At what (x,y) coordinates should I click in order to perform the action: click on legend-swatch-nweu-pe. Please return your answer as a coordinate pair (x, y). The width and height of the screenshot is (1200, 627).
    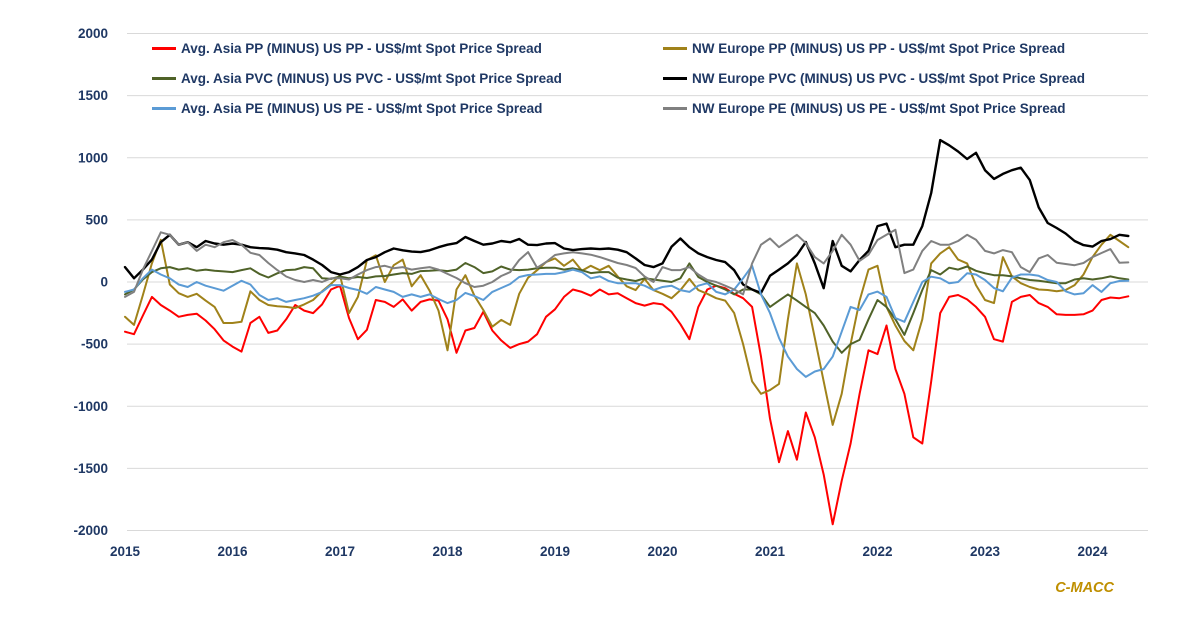
    Looking at the image, I should click on (675, 108).